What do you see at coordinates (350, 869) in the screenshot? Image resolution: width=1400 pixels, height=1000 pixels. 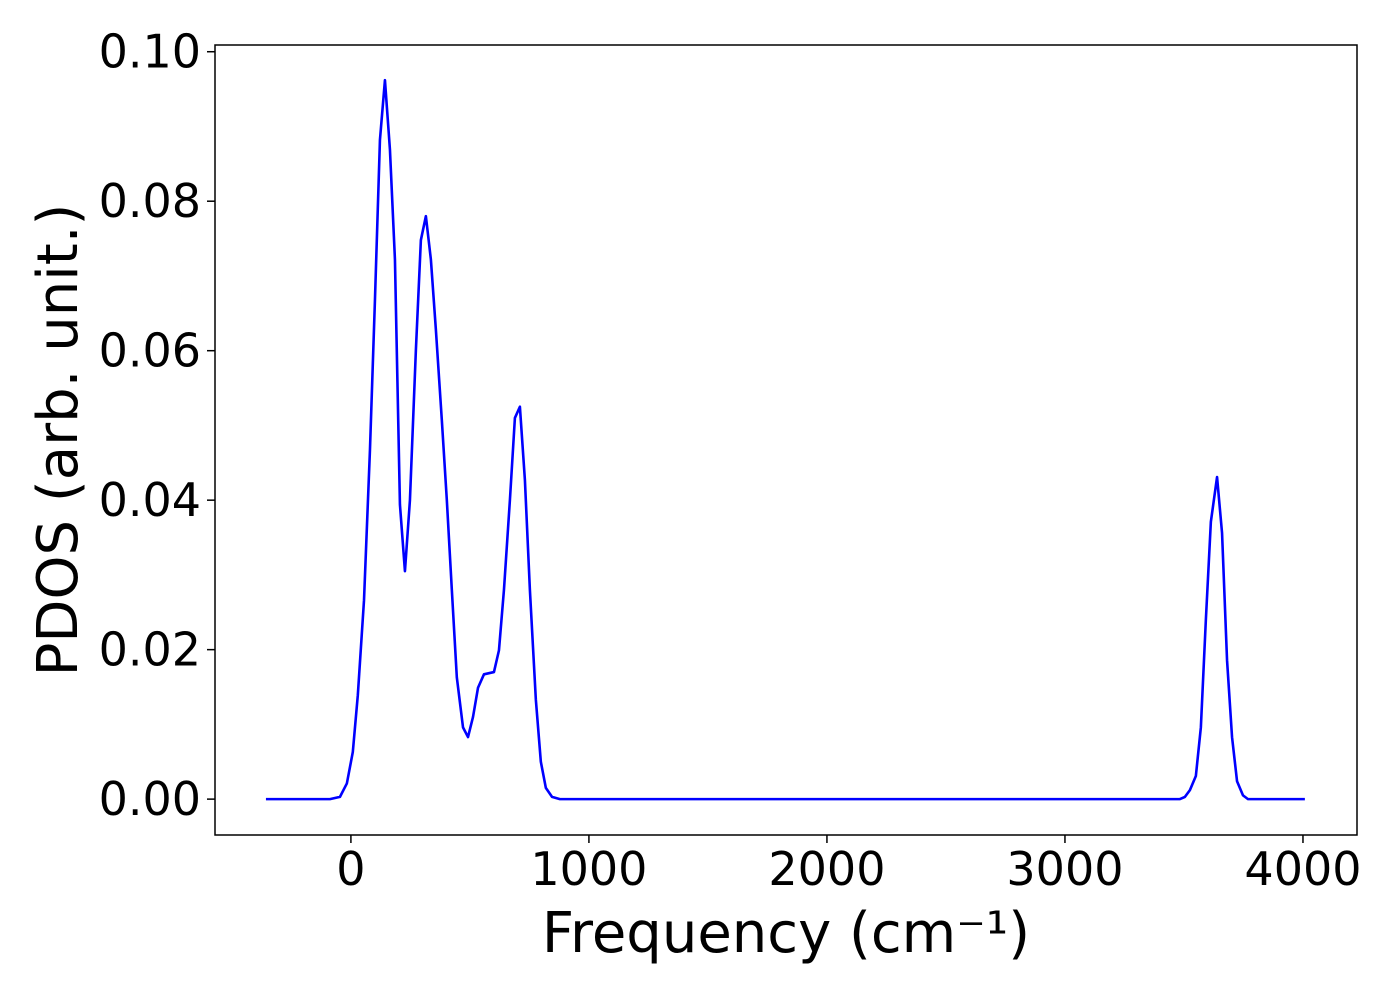 I see `x-tick-label: 0` at bounding box center [350, 869].